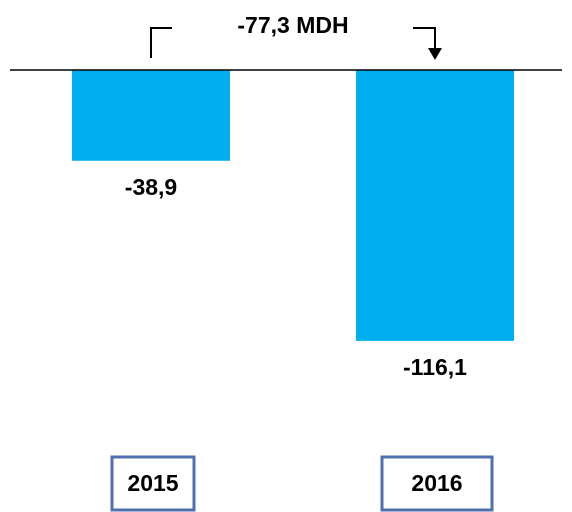 The image size is (572, 512). I want to click on value-label: -38,9, so click(151, 187).